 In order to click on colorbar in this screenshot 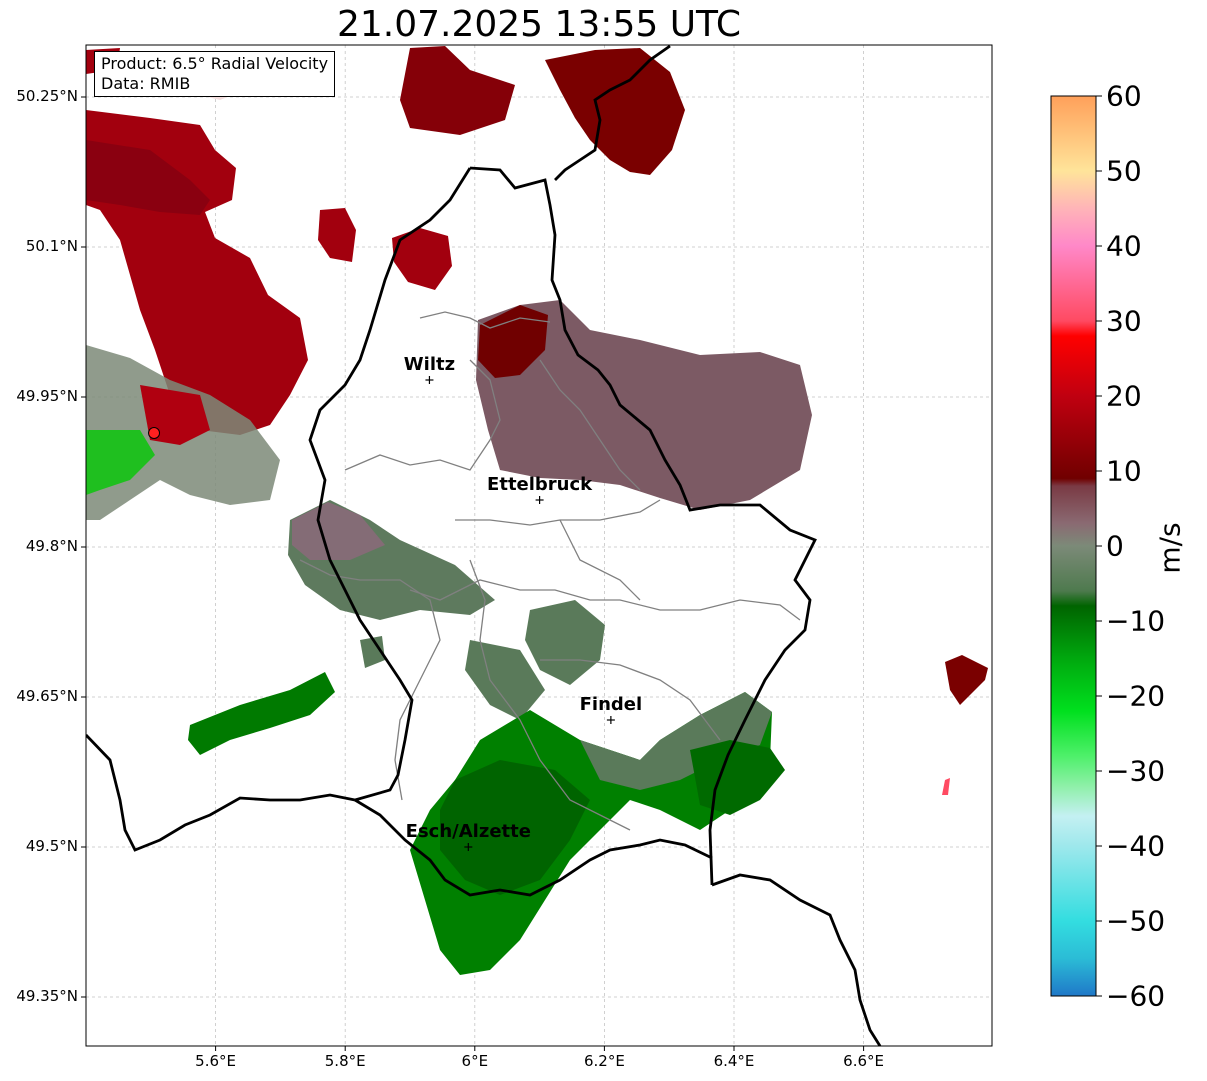, I will do `click(1073, 546)`.